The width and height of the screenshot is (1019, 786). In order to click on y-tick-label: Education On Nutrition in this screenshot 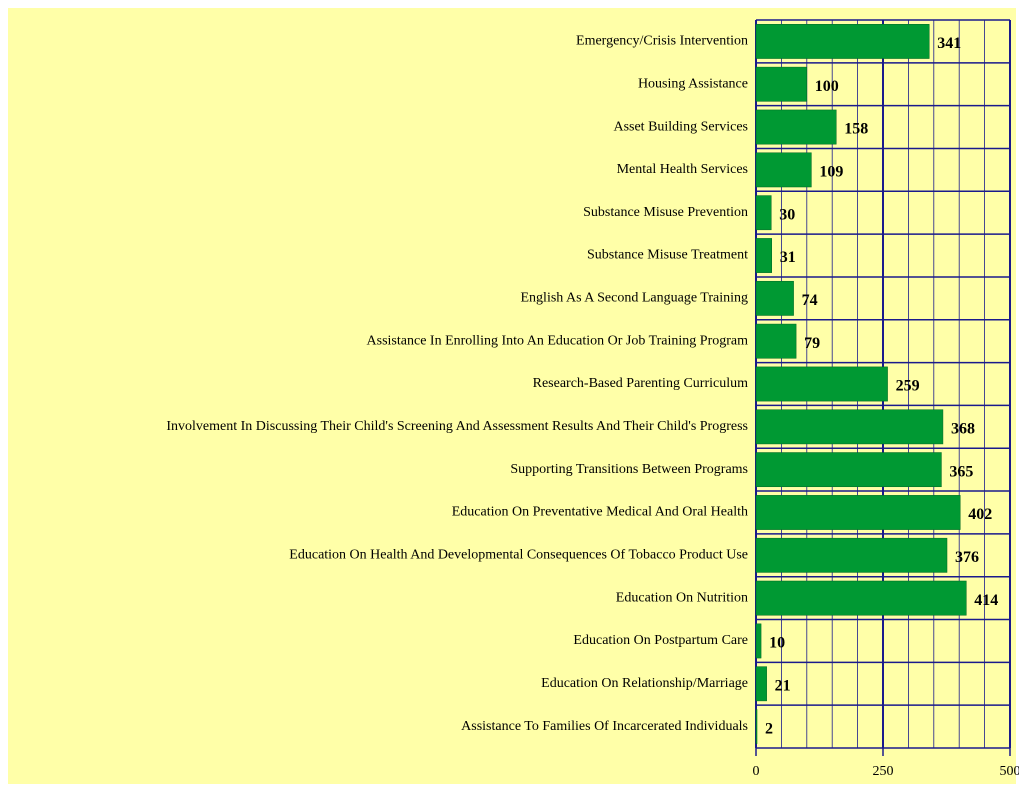, I will do `click(682, 597)`.